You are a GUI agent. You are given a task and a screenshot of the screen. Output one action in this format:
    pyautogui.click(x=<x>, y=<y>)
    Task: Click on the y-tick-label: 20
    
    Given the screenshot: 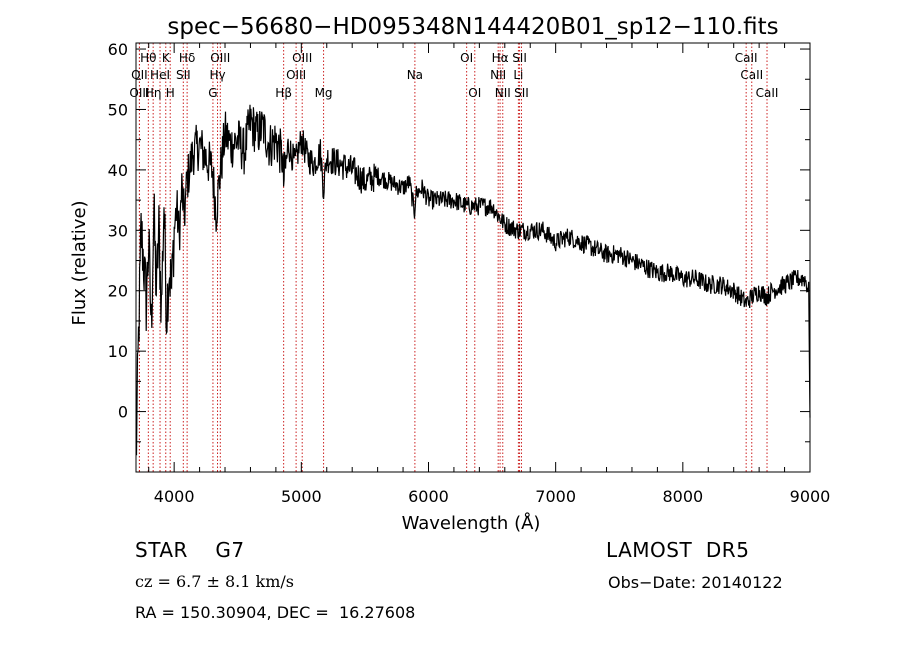 What is the action you would take?
    pyautogui.click(x=118, y=291)
    